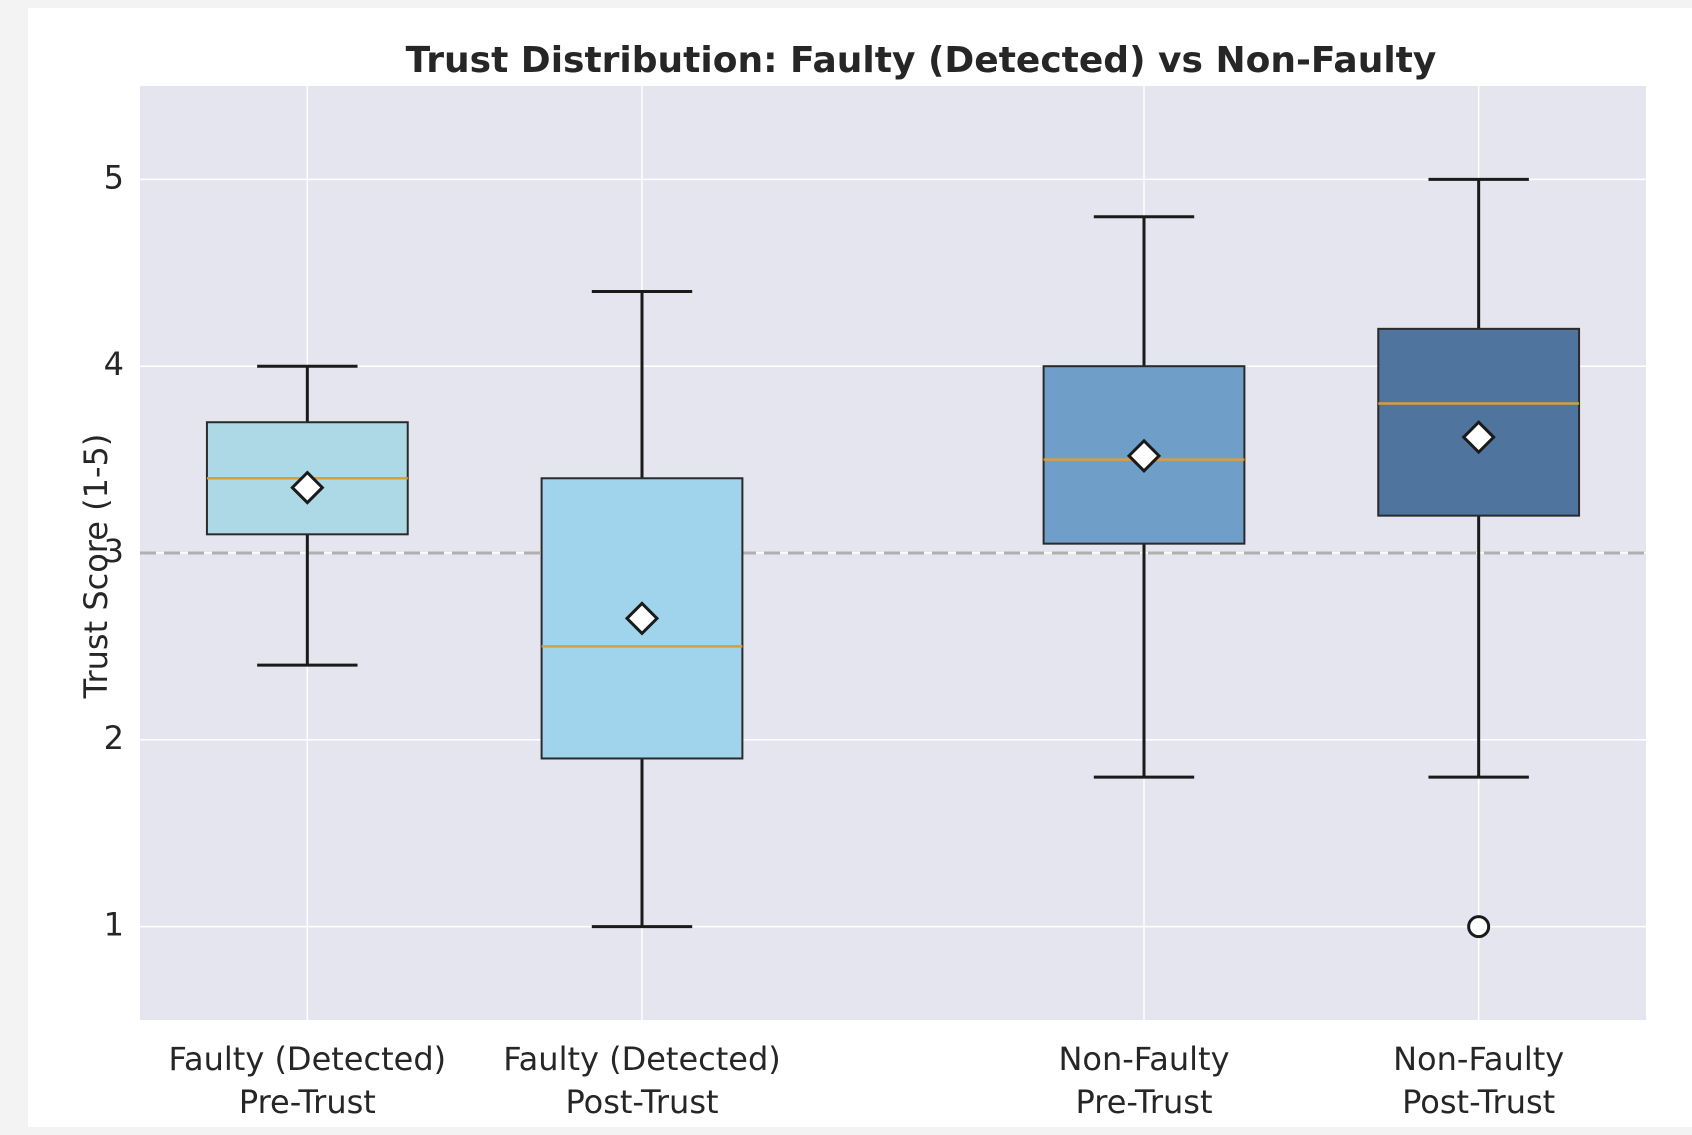 The image size is (1692, 1135). Describe the element at coordinates (96, 567) in the screenshot. I see `y-axis-label: Trust Score (1-5)` at that location.